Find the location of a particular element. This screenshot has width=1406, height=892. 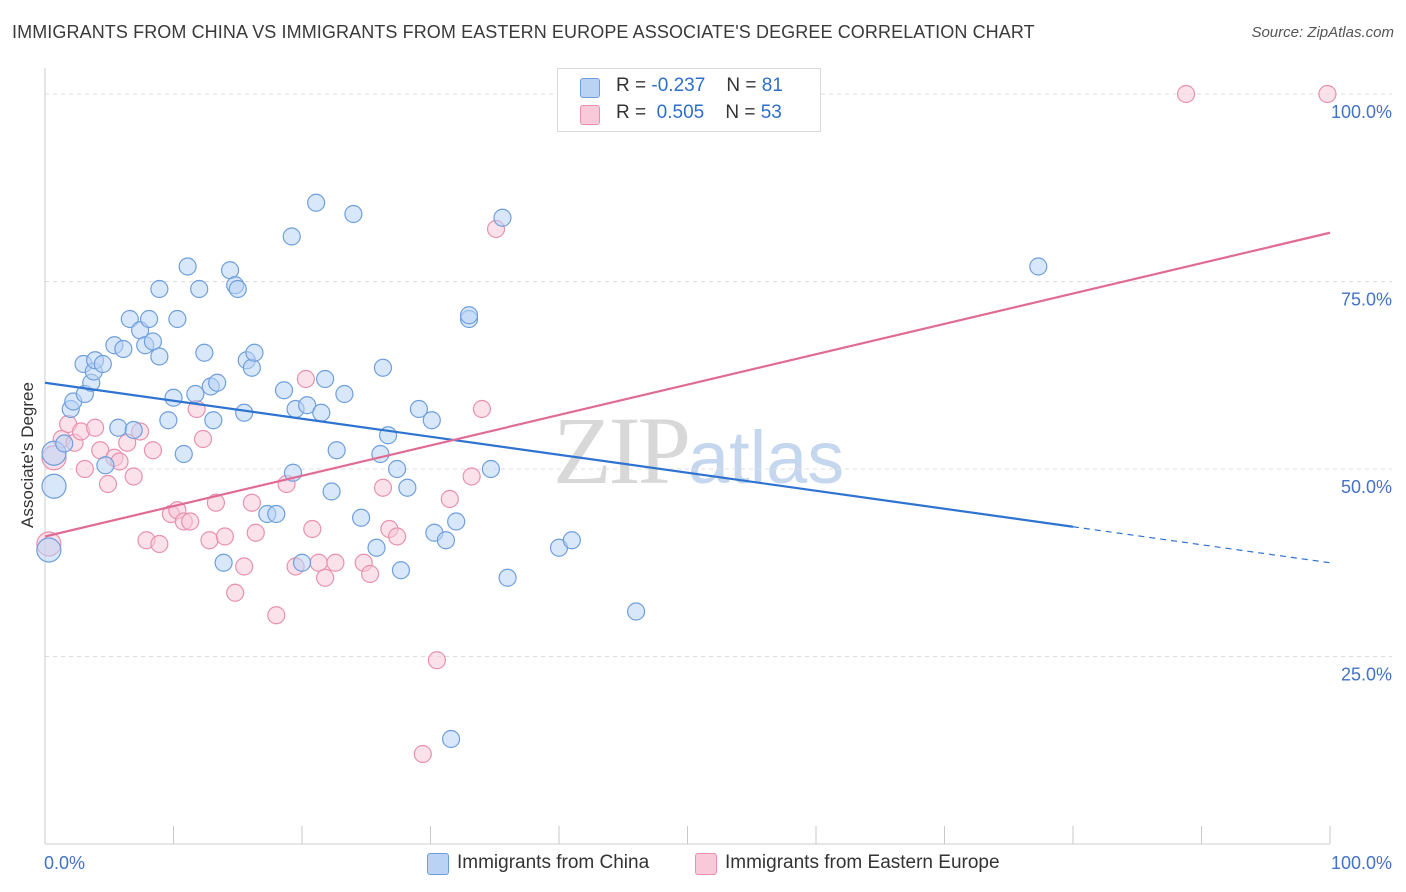

china-stats: R = -0.237 N = 81 is located at coordinates (699, 86).